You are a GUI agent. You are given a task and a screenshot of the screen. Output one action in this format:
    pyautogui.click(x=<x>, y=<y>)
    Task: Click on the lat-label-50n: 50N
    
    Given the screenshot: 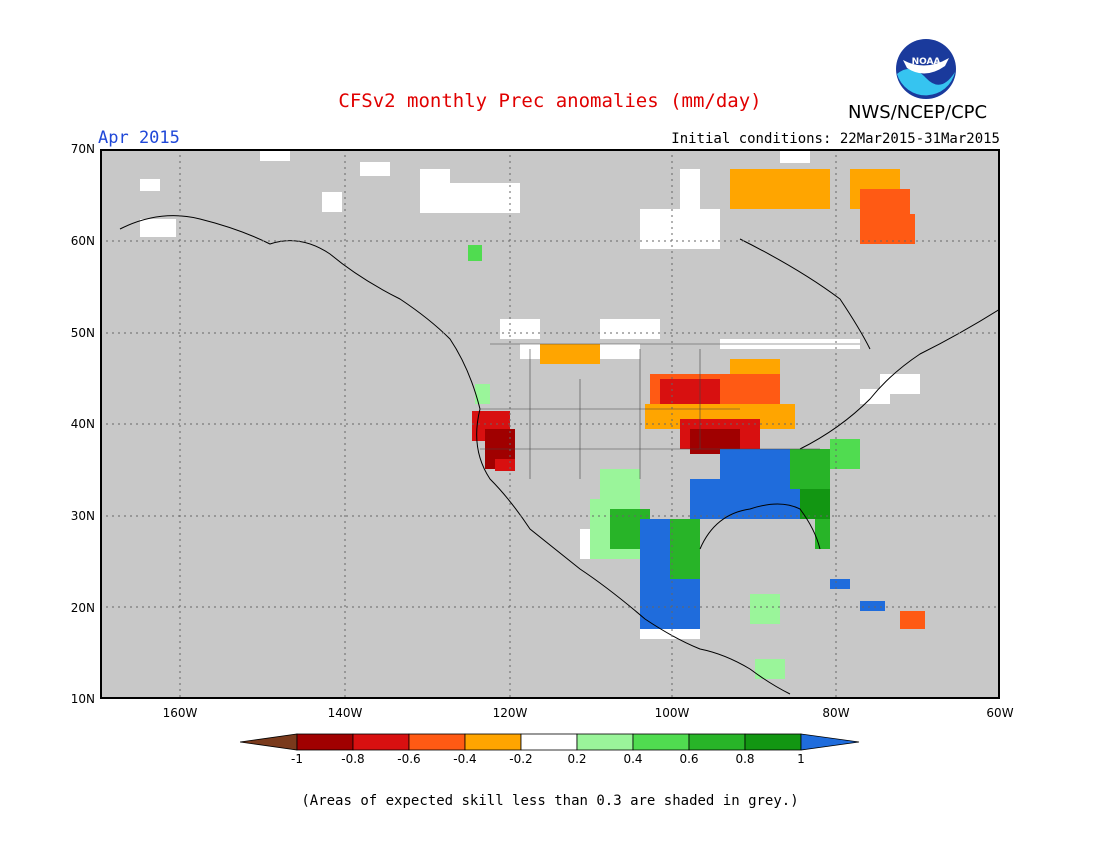 What is the action you would take?
    pyautogui.click(x=82, y=333)
    